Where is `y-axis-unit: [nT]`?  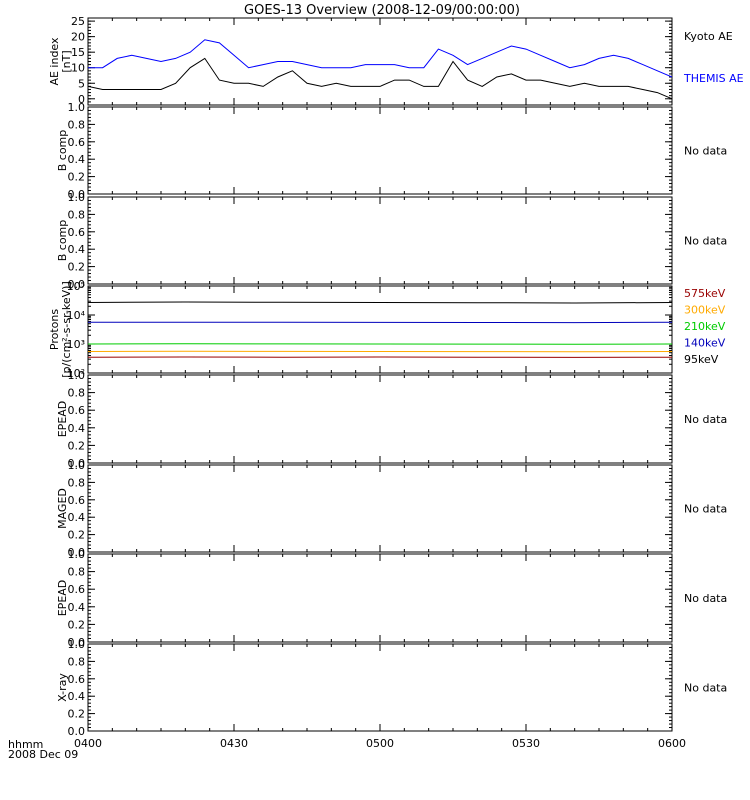
y-axis-unit: [nT] is located at coordinates (66, 61).